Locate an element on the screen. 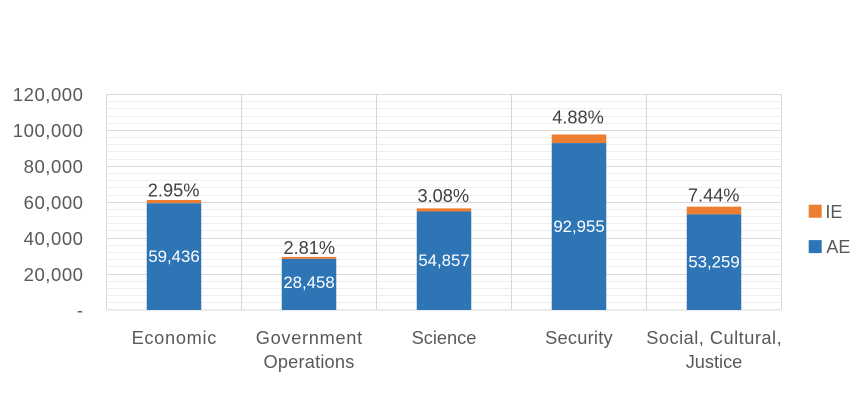 The image size is (863, 412). svg-text: 40,000 is located at coordinates (54, 238).